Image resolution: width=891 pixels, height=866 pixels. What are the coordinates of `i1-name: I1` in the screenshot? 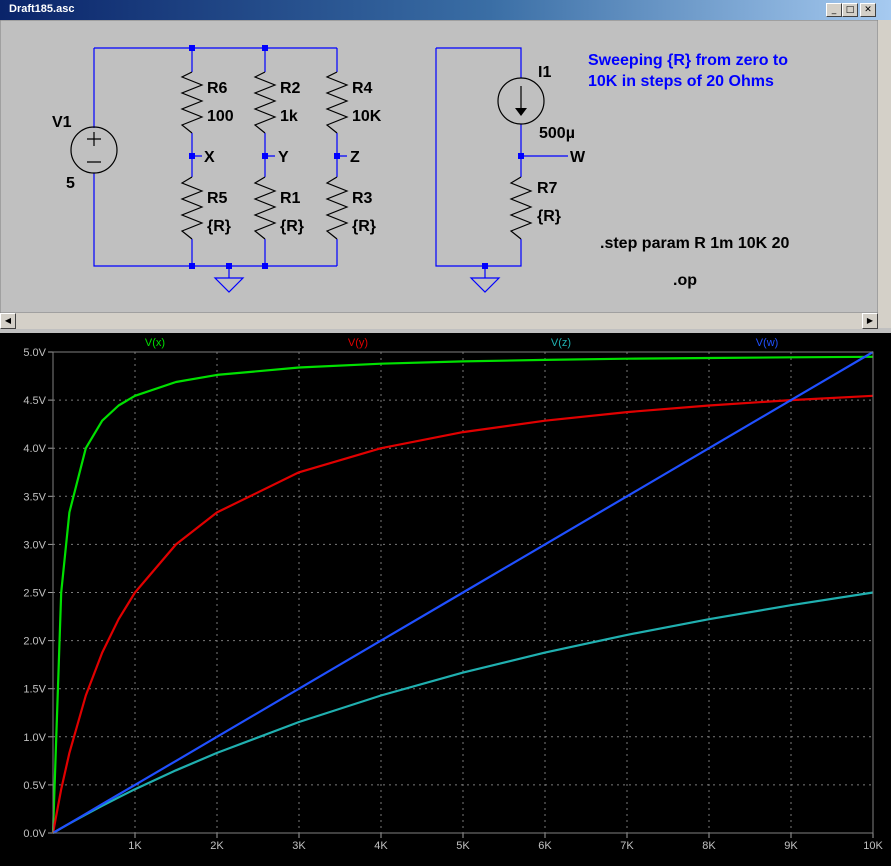 It's located at (544, 72).